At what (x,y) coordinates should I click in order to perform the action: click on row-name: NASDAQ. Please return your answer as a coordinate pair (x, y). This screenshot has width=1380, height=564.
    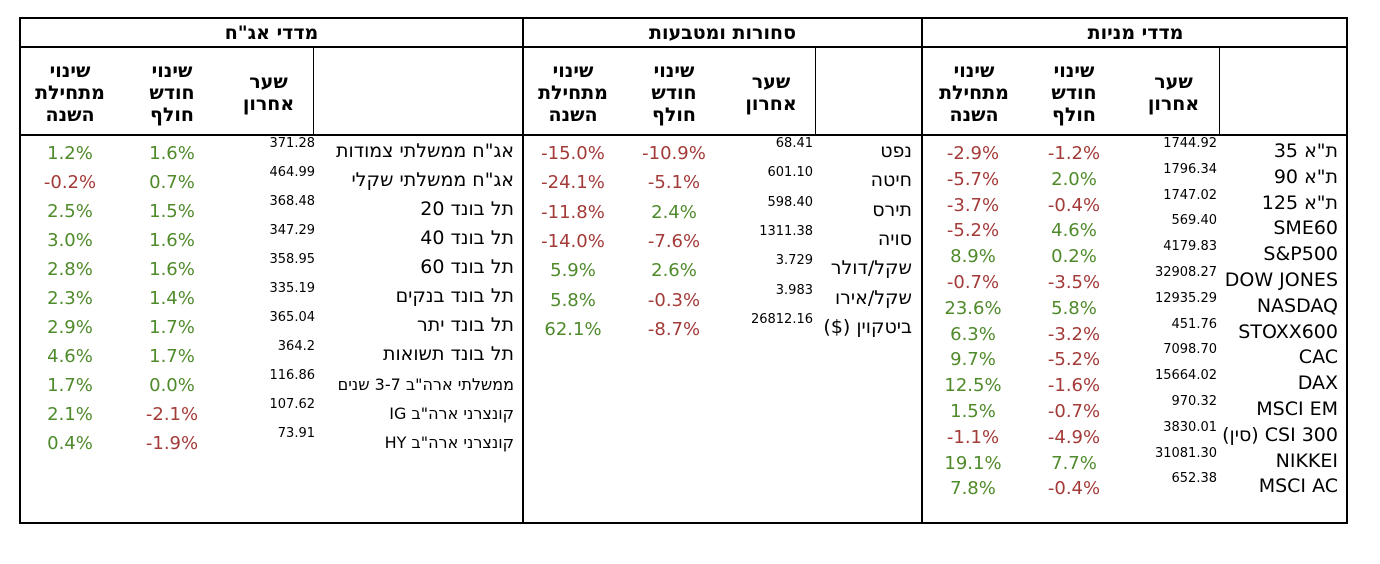
    Looking at the image, I should click on (1297, 305).